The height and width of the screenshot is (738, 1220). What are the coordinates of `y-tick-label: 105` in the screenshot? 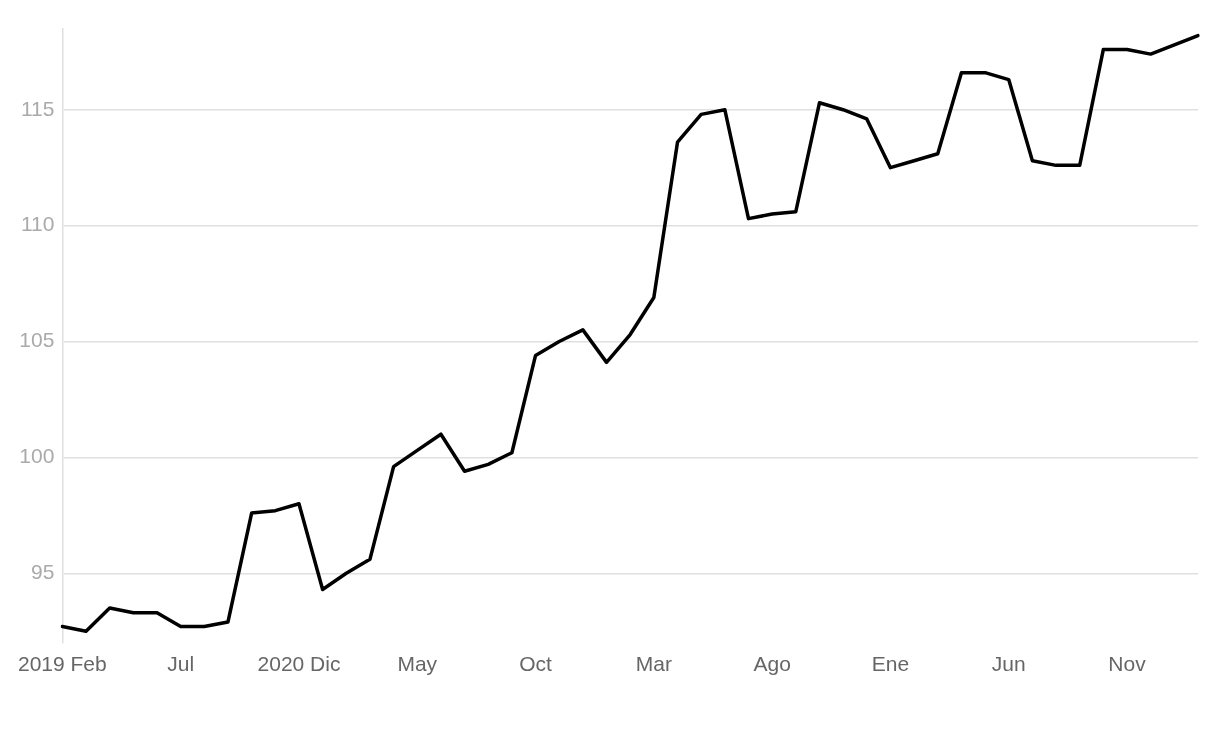 It's located at (37, 340).